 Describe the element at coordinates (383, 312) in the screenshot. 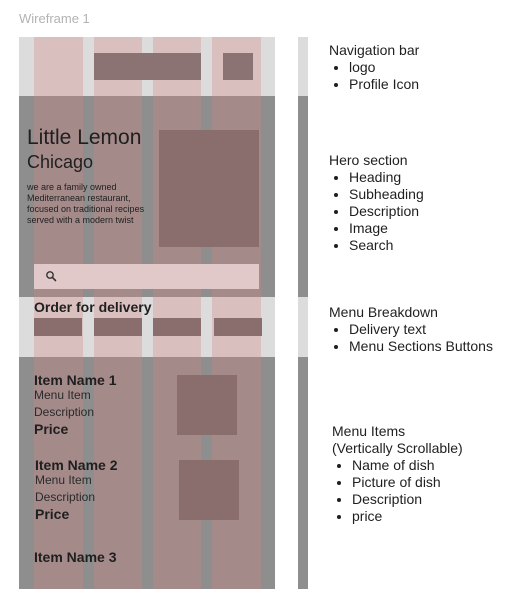

I see `annotation-title: Menu Breakdown` at that location.